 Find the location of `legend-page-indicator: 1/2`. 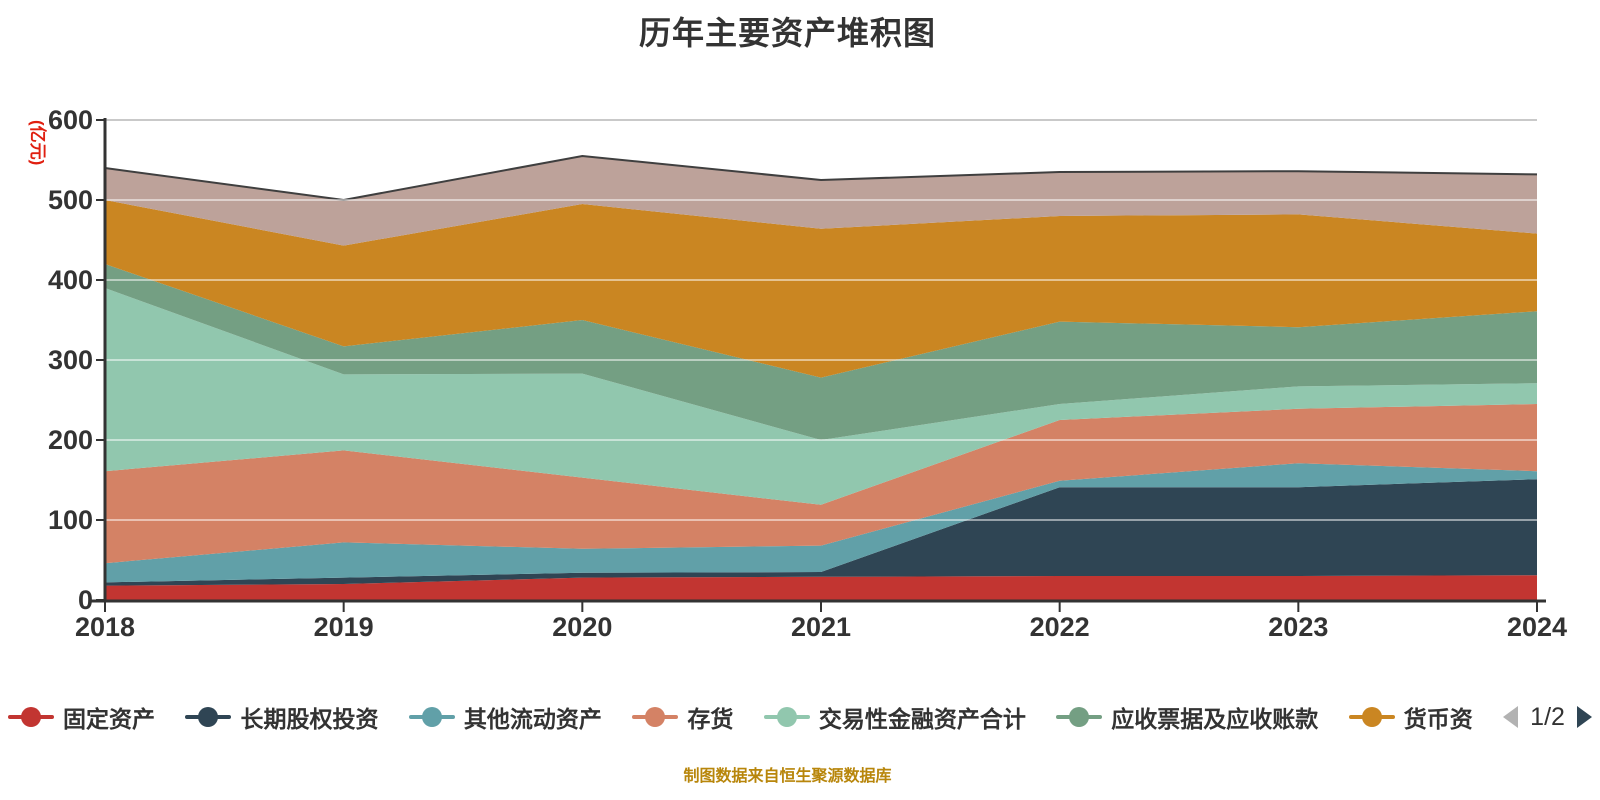

legend-page-indicator: 1/2 is located at coordinates (1547, 716).